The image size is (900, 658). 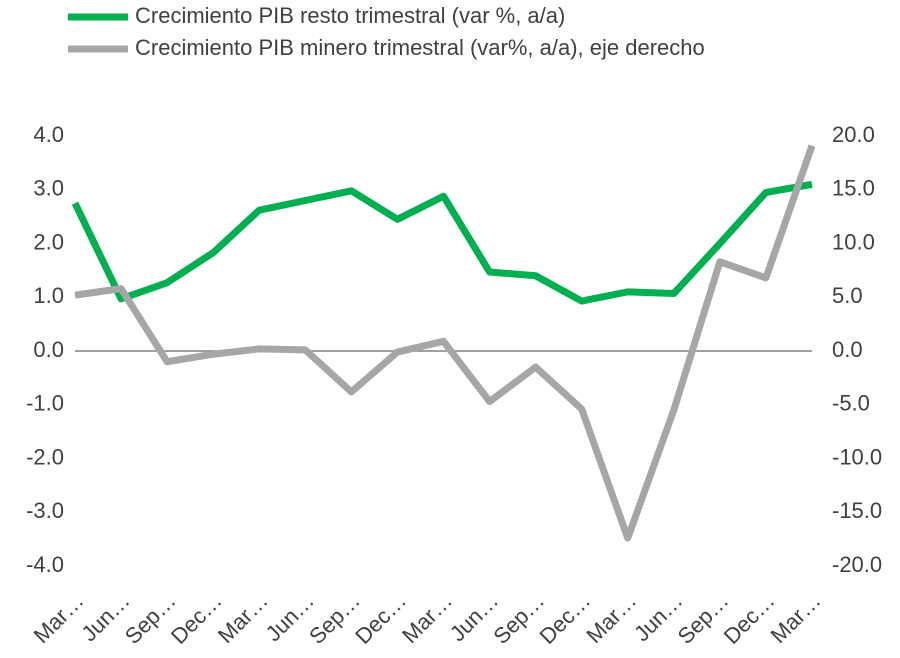 I want to click on y2-tick-label: 20.0, so click(x=853, y=134).